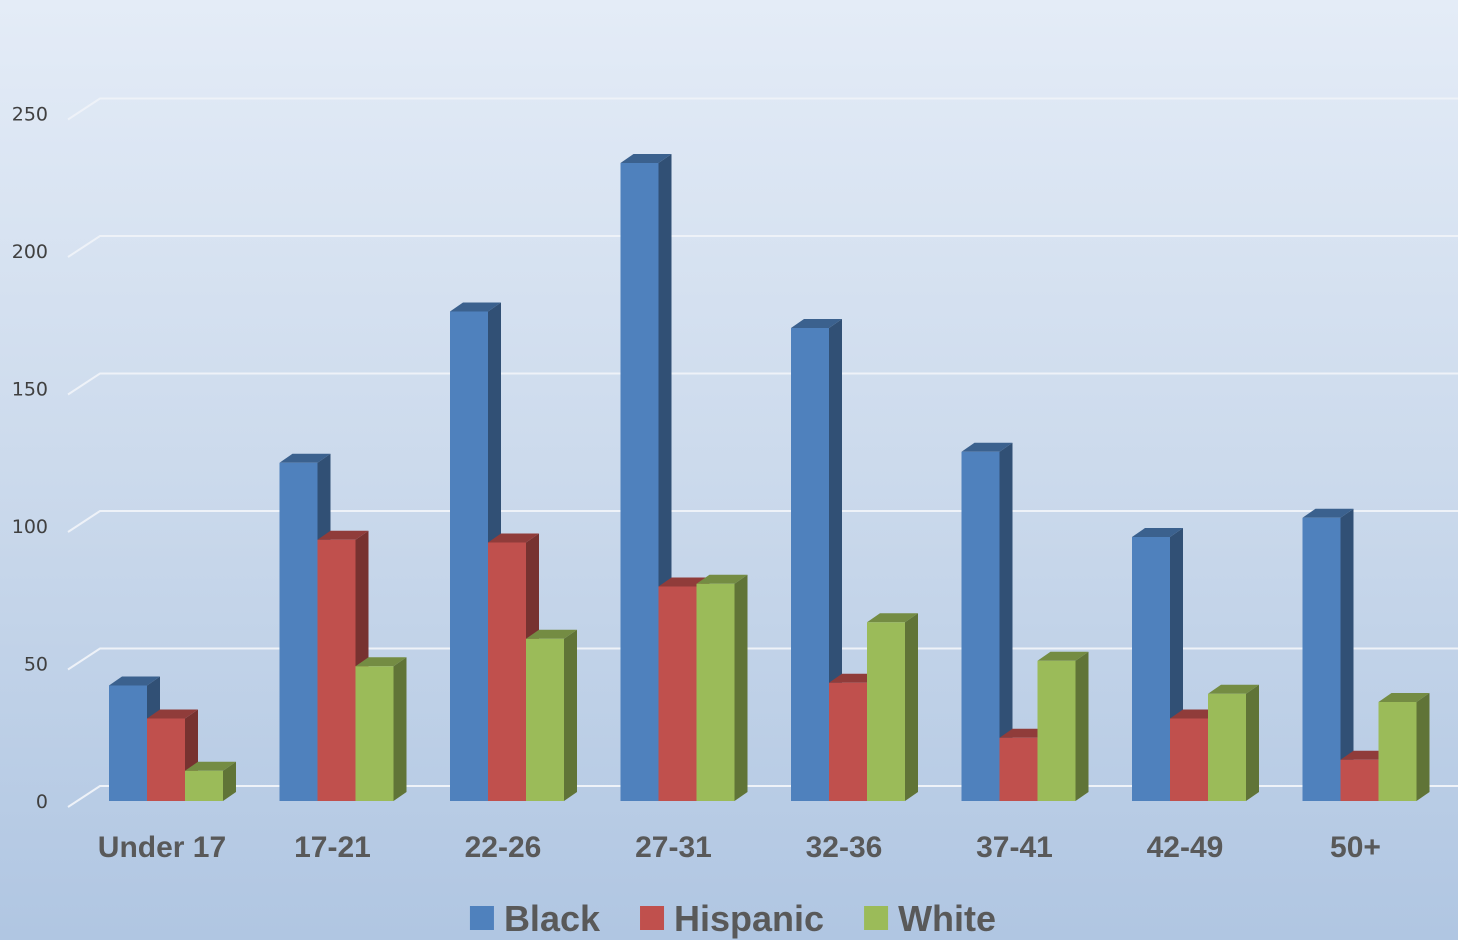 The image size is (1458, 940). I want to click on legend-label: Black, so click(552, 918).